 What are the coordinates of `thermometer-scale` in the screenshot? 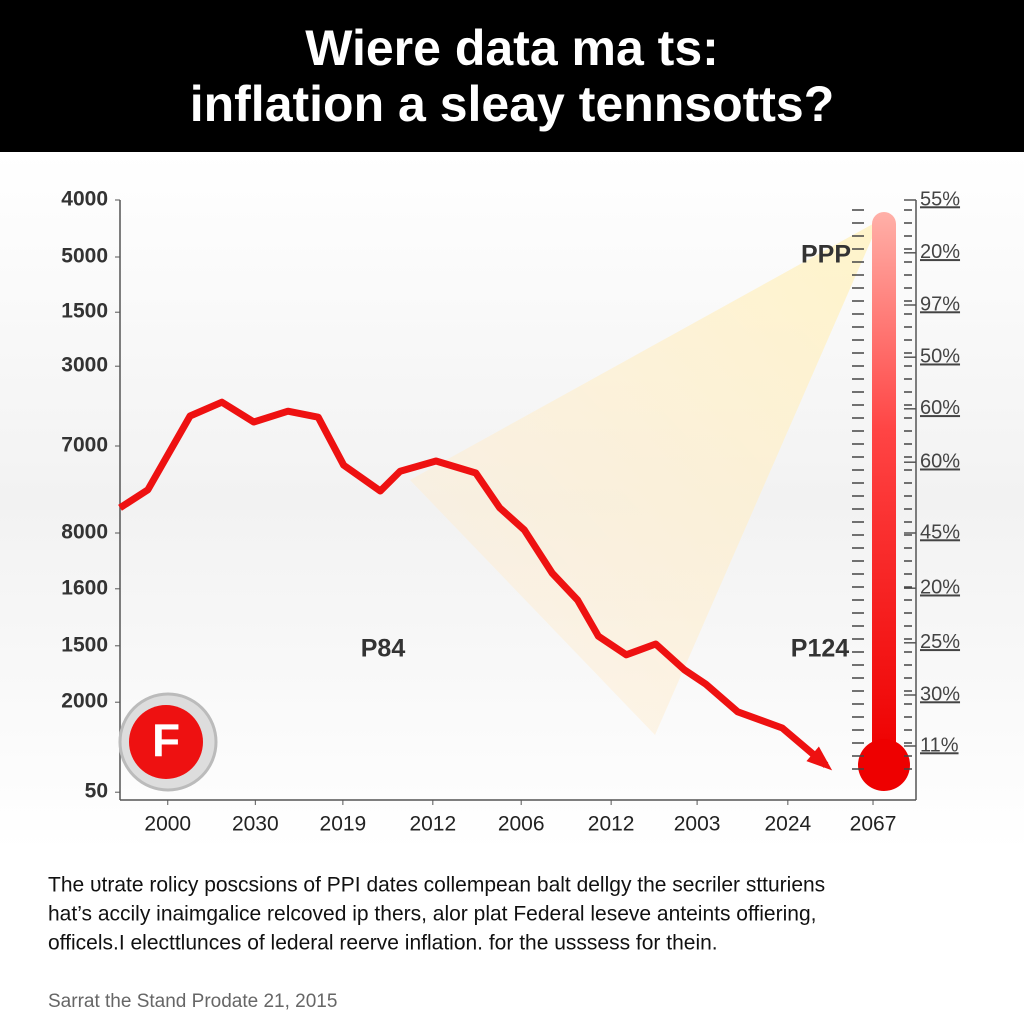 It's located at (882, 489).